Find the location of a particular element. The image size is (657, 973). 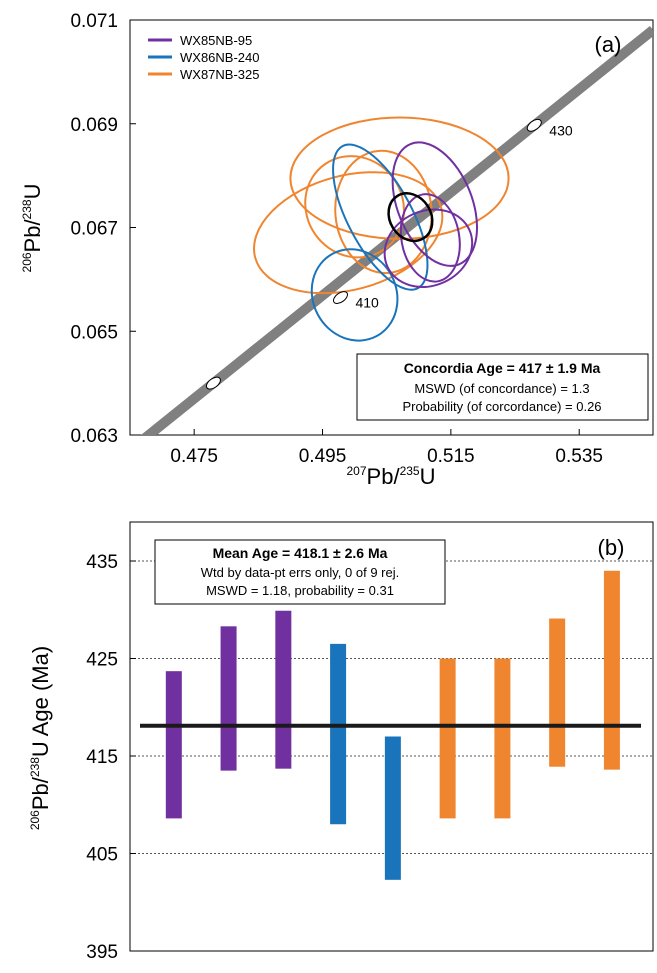

panel-a-y-tick-label: 0.065 is located at coordinates (94, 332).